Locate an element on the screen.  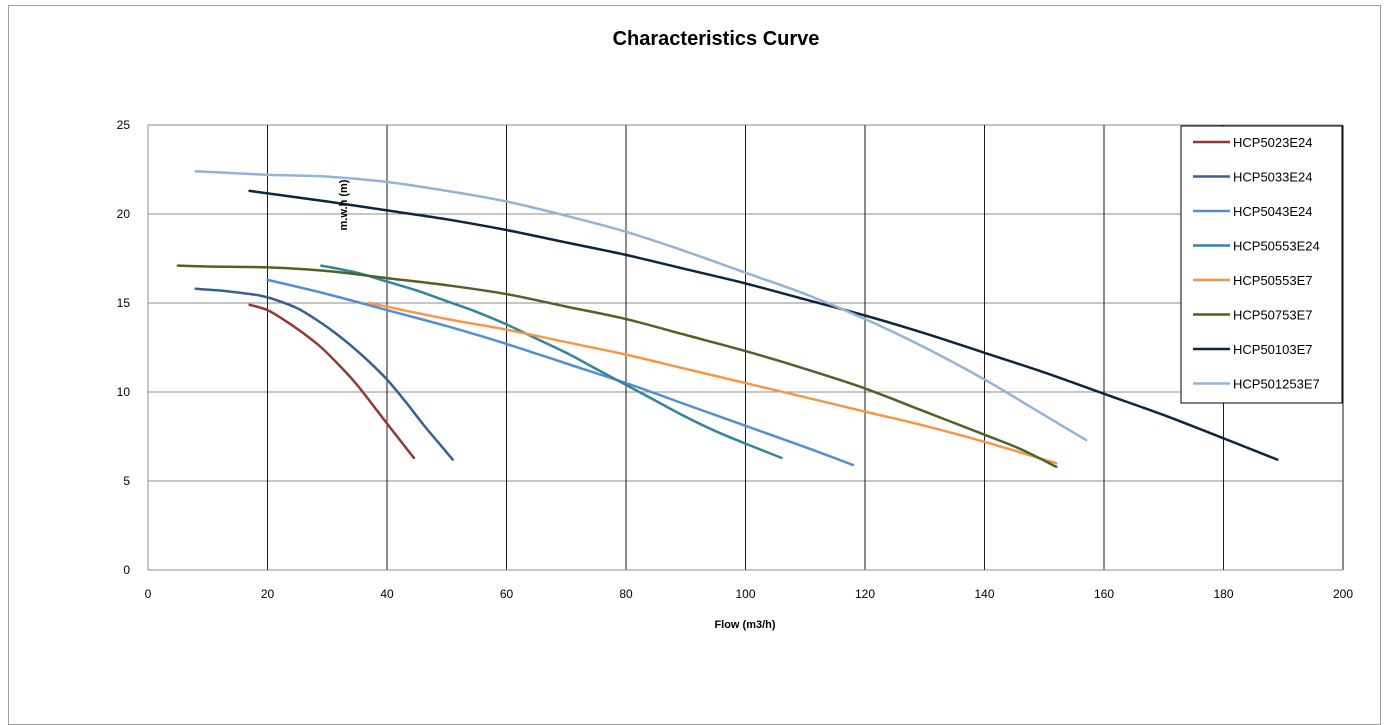
chart-title: Characteristics Curve is located at coordinates (716, 39).